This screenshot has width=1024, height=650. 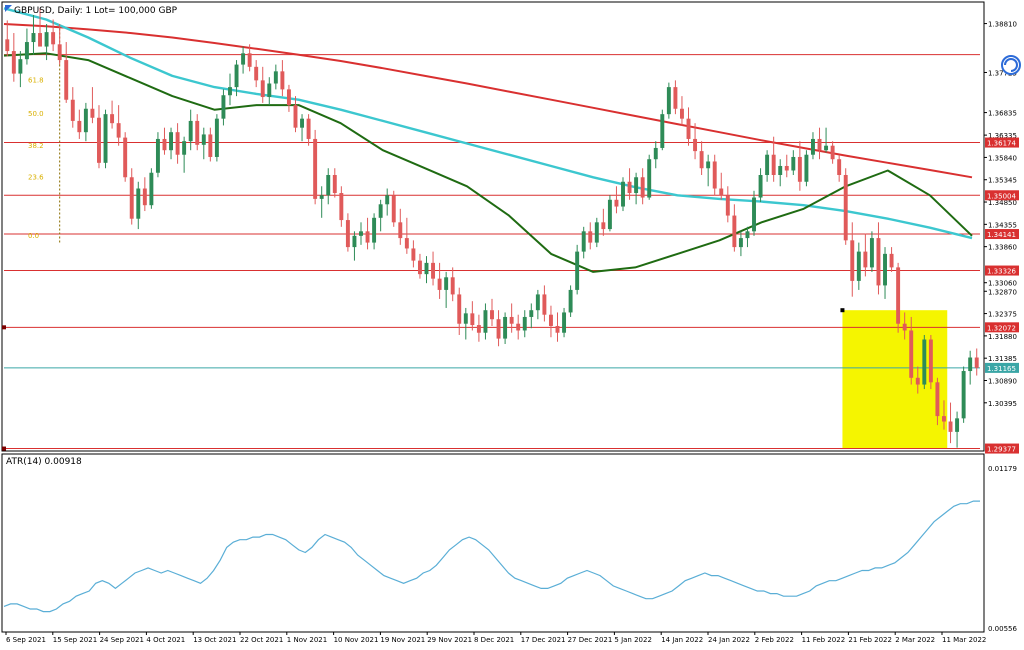 I want to click on x-tick-label: 2 Mar 2022, so click(x=915, y=640).